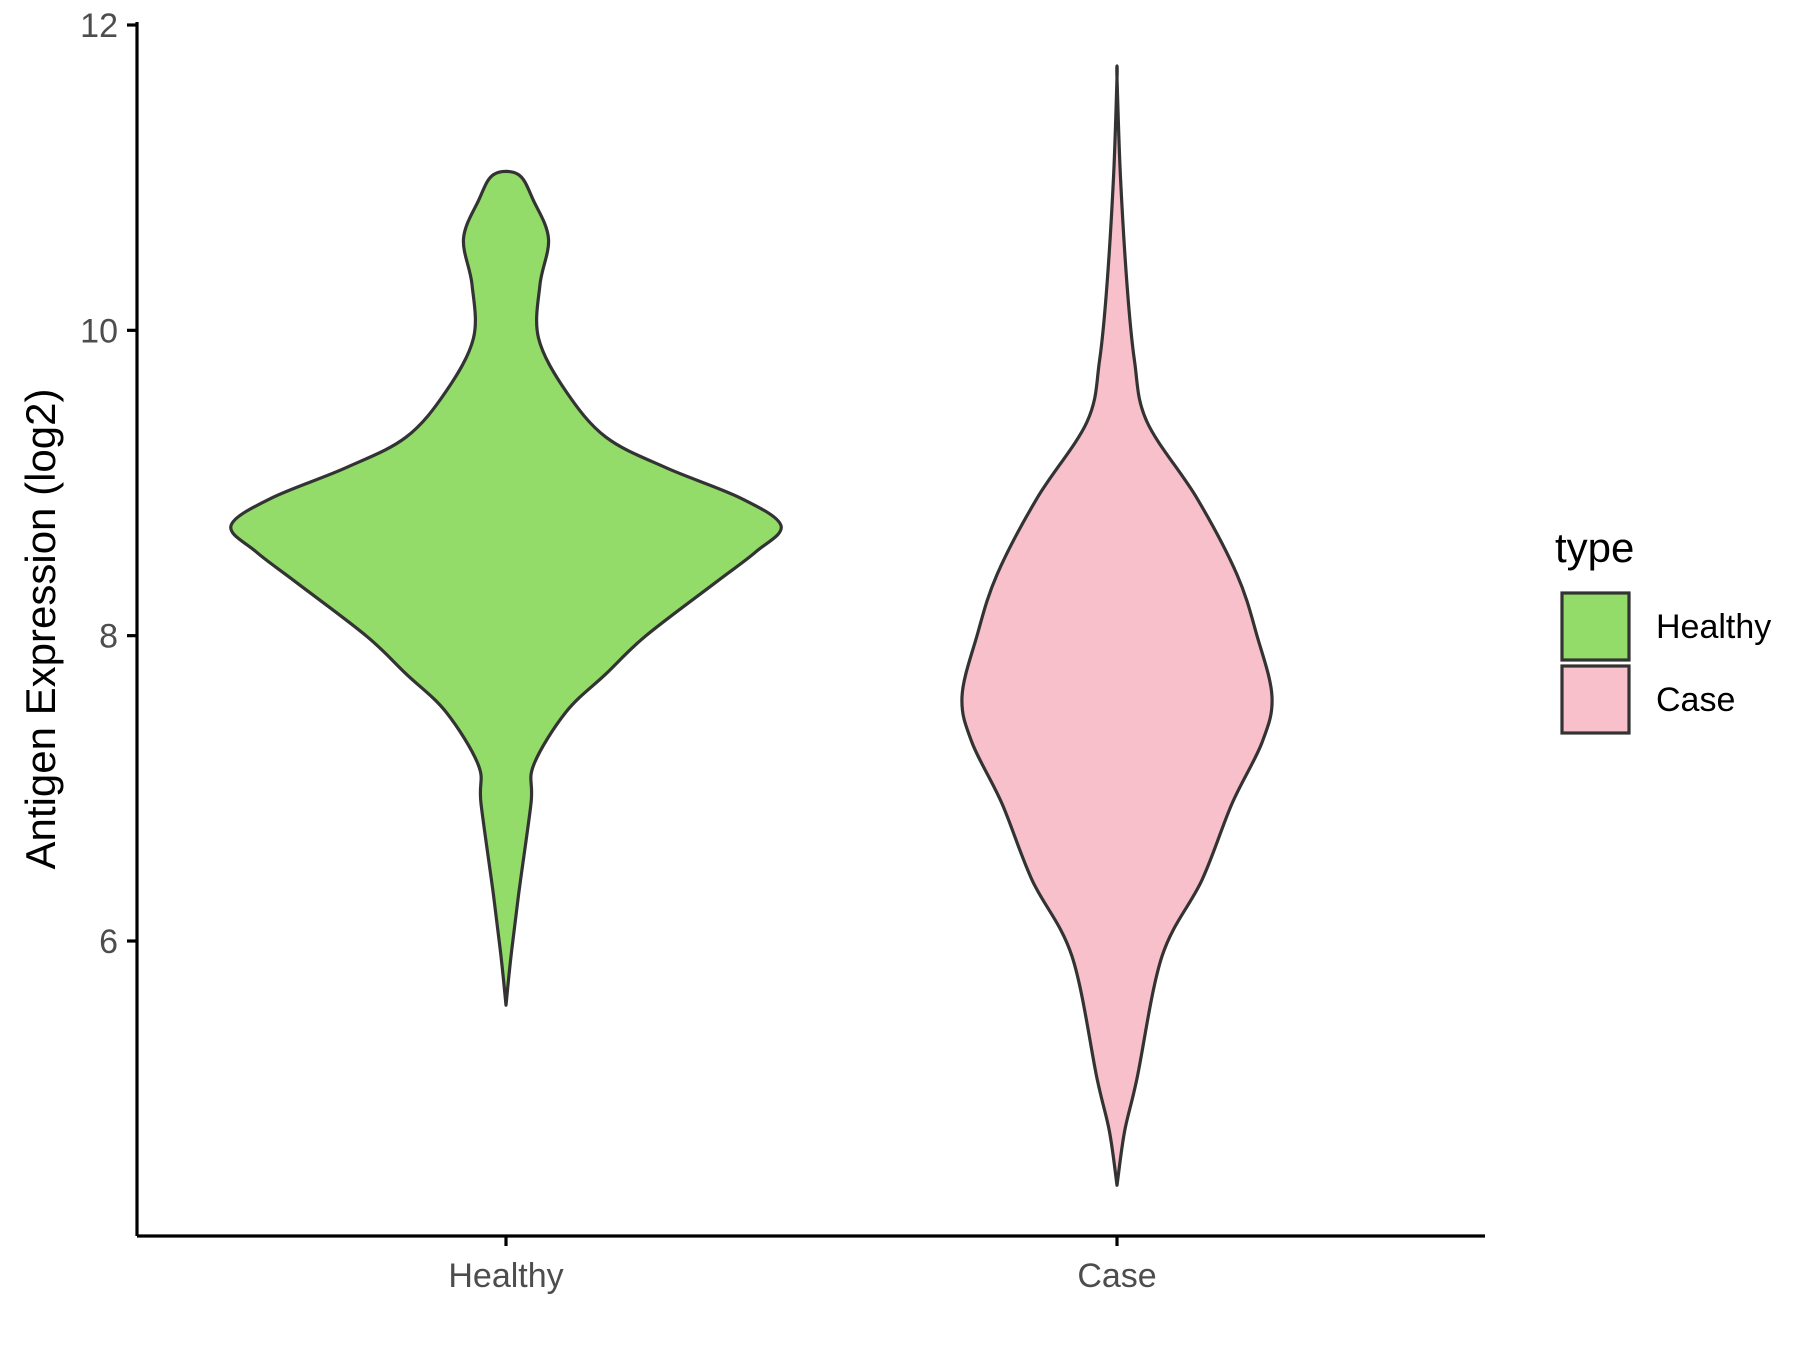 Image resolution: width=1800 pixels, height=1350 pixels. Describe the element at coordinates (108, 942) in the screenshot. I see `y-tick-label: 6` at that location.